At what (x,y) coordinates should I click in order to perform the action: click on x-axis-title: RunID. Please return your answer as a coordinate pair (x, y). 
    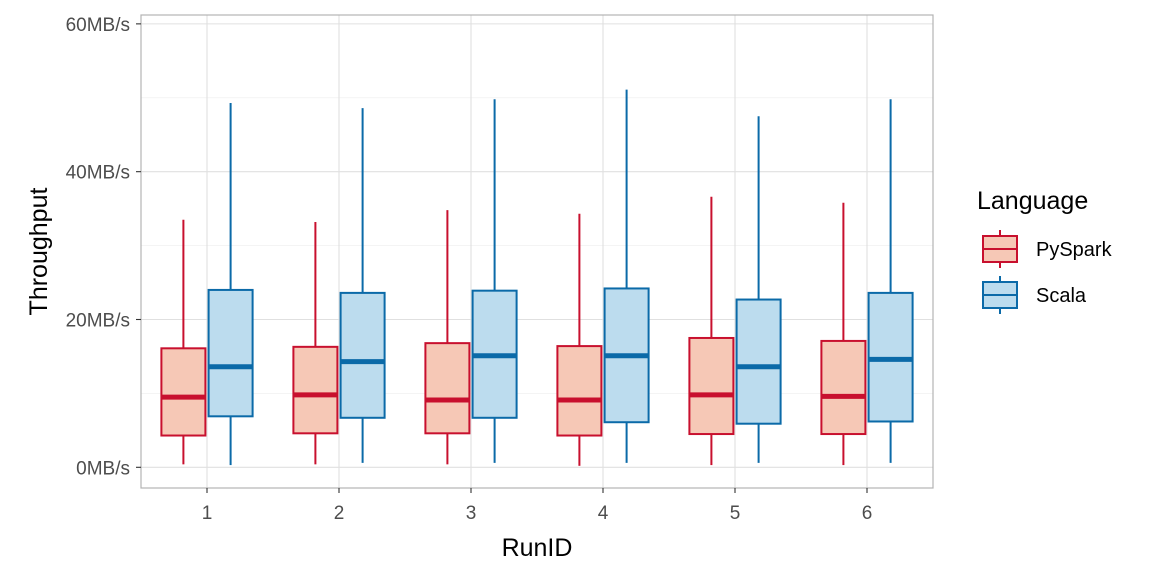
    Looking at the image, I should click on (537, 548).